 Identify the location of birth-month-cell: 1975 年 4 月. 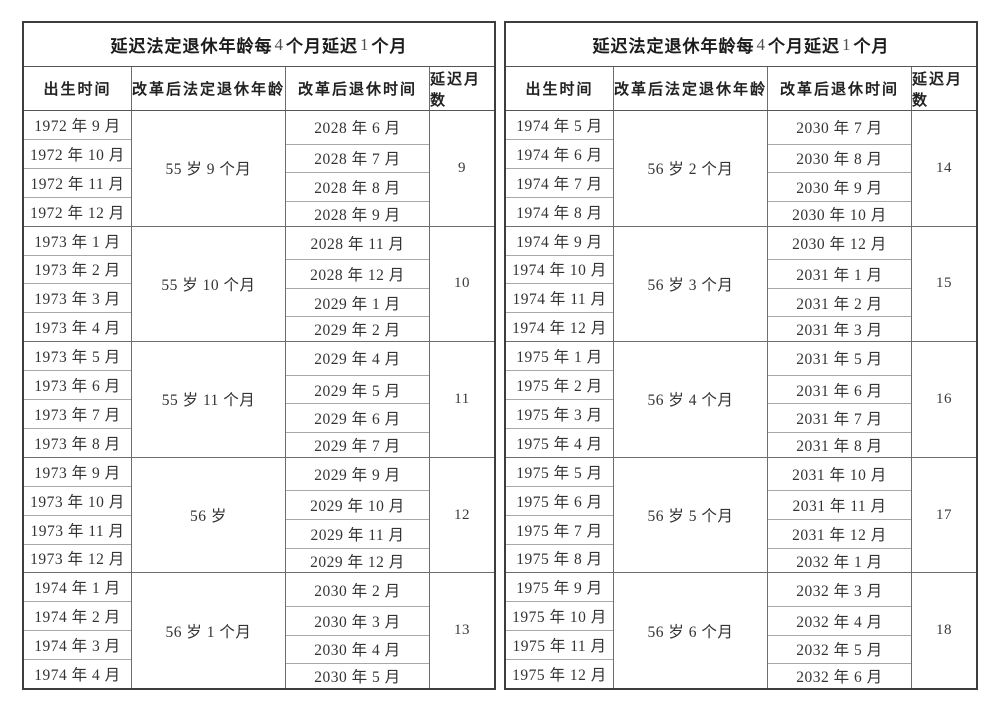
(559, 444).